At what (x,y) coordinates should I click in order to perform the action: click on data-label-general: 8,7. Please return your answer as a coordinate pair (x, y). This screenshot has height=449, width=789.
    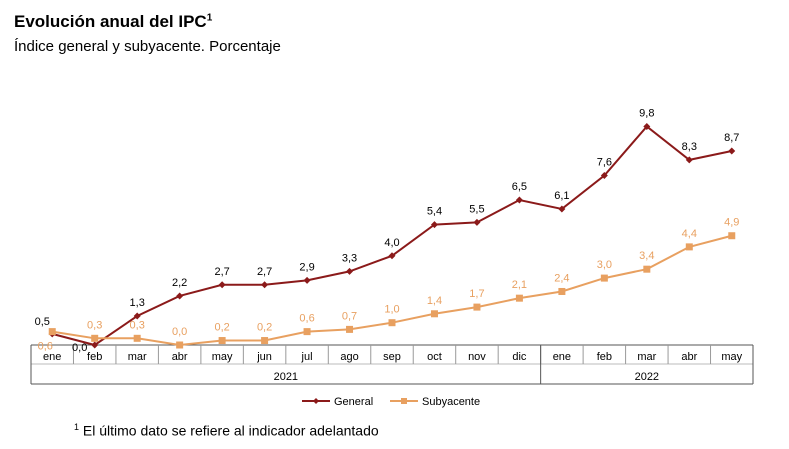
    Looking at the image, I should click on (731, 138).